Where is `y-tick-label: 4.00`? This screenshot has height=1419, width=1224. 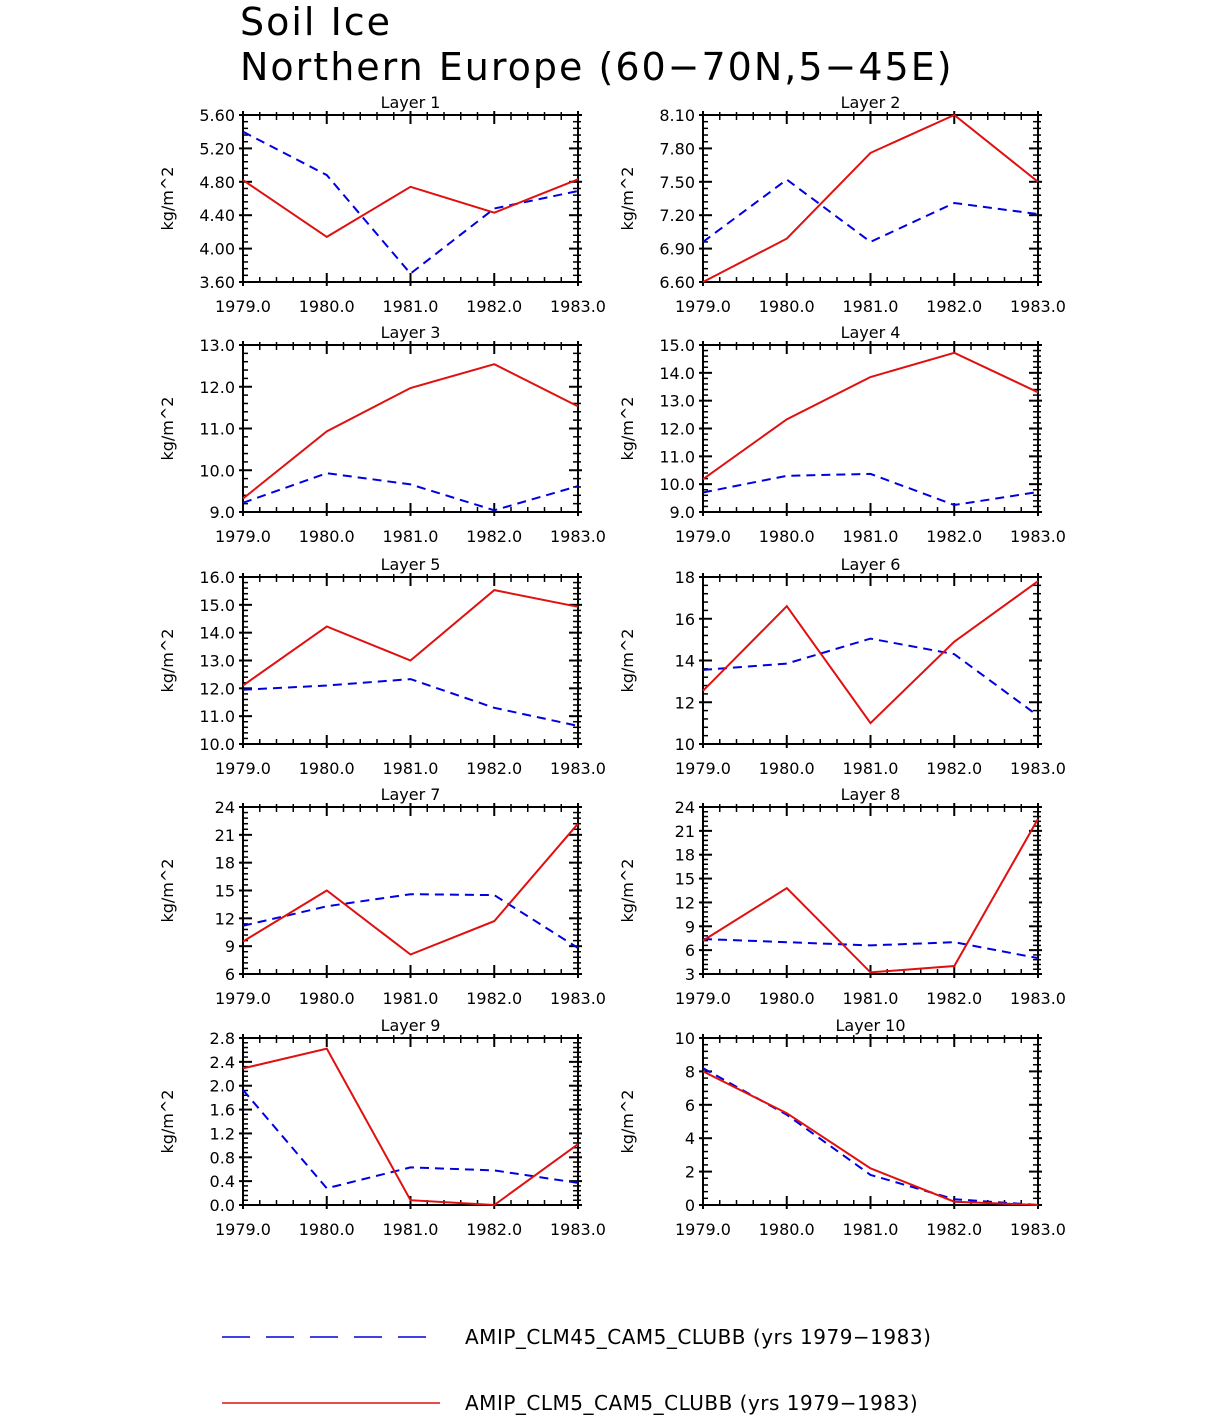 y-tick-label: 4.00 is located at coordinates (217, 249).